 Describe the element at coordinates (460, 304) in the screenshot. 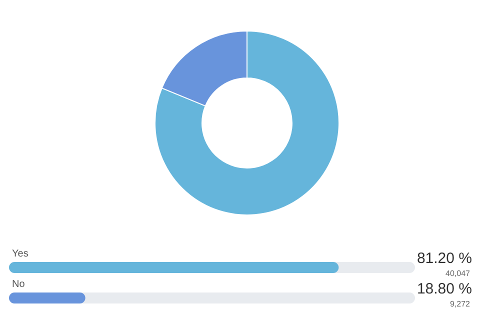

I see `text: 9,272` at that location.